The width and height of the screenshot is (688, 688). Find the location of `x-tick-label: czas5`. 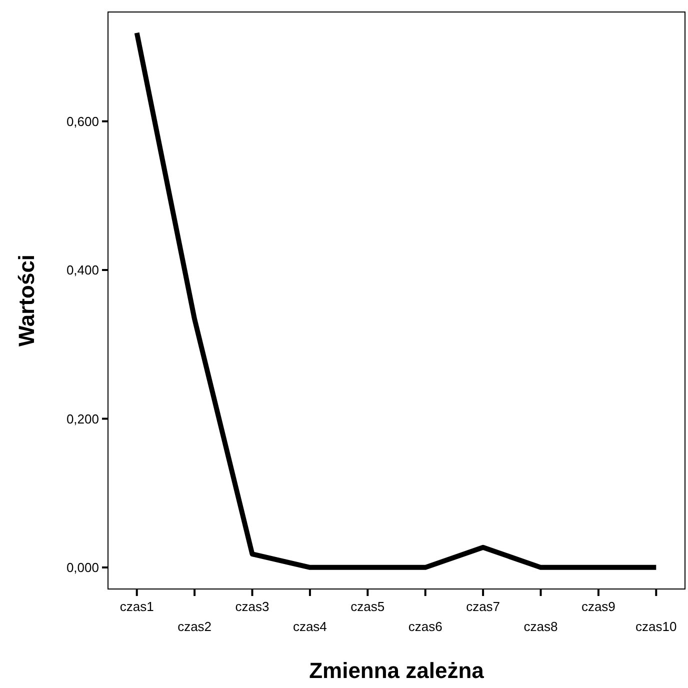

x-tick-label: czas5 is located at coordinates (367, 606).